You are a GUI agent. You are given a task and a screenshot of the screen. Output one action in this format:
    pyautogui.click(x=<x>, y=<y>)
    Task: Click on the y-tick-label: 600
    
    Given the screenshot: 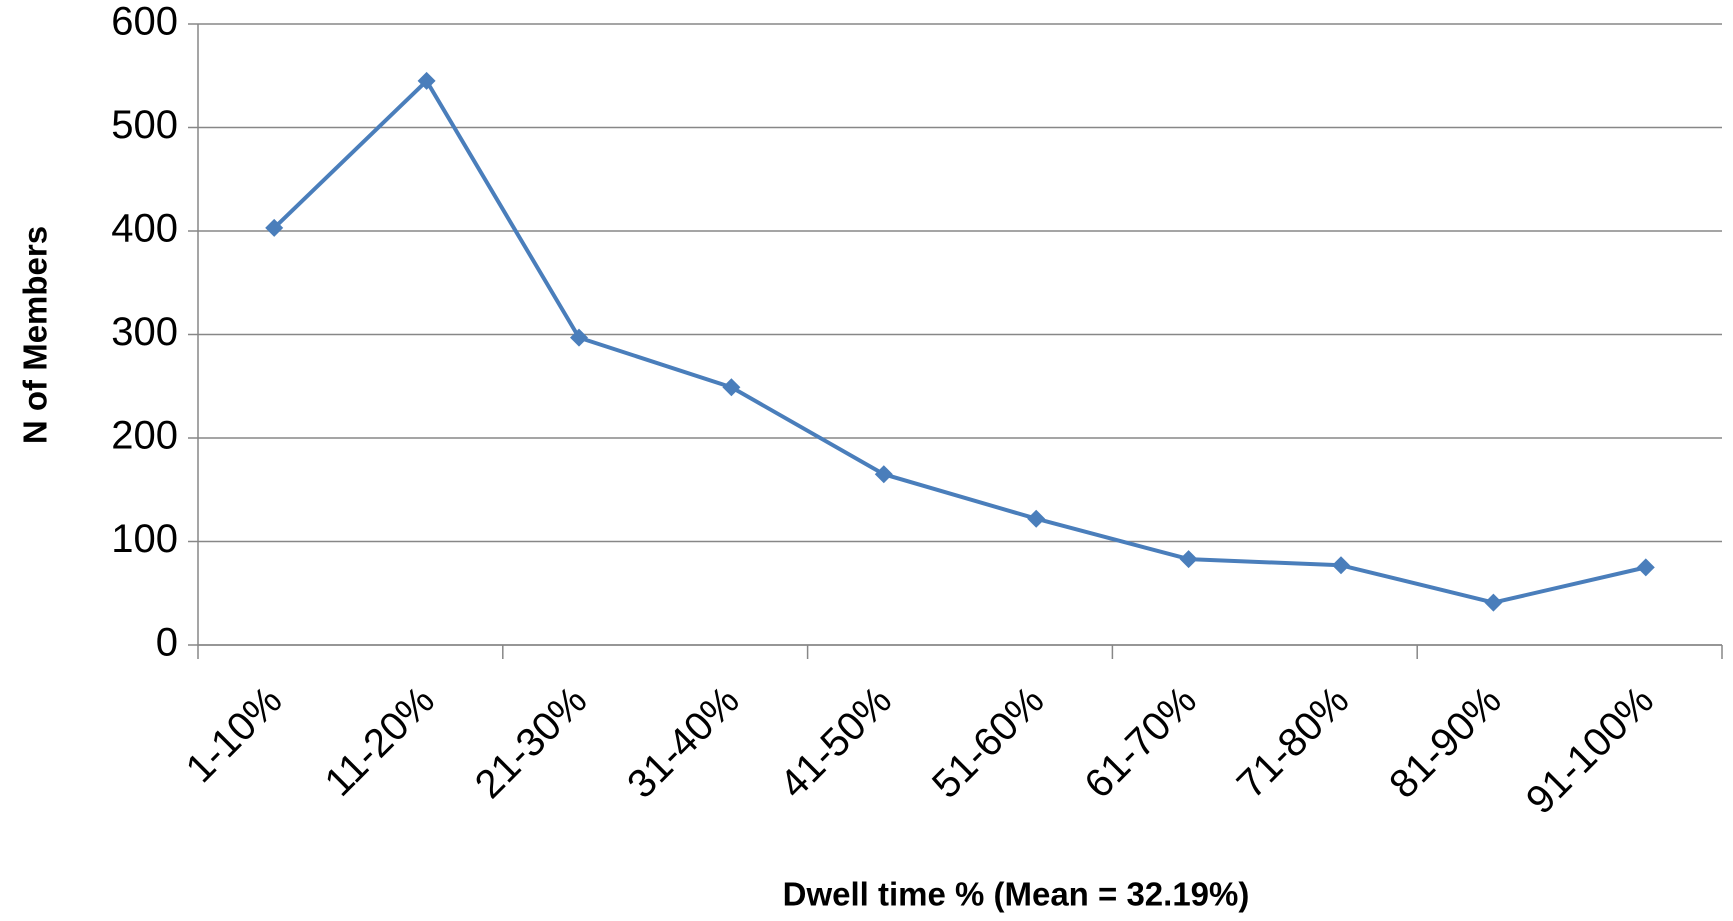 What is the action you would take?
    pyautogui.click(x=144, y=22)
    